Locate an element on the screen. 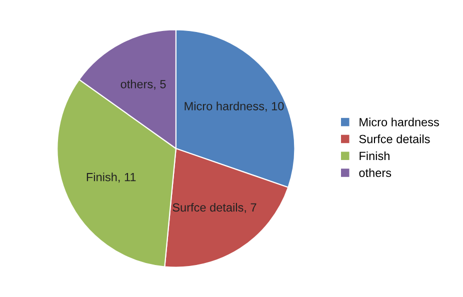 This screenshot has width=463, height=297. data-label: Finish, 11 is located at coordinates (111, 177).